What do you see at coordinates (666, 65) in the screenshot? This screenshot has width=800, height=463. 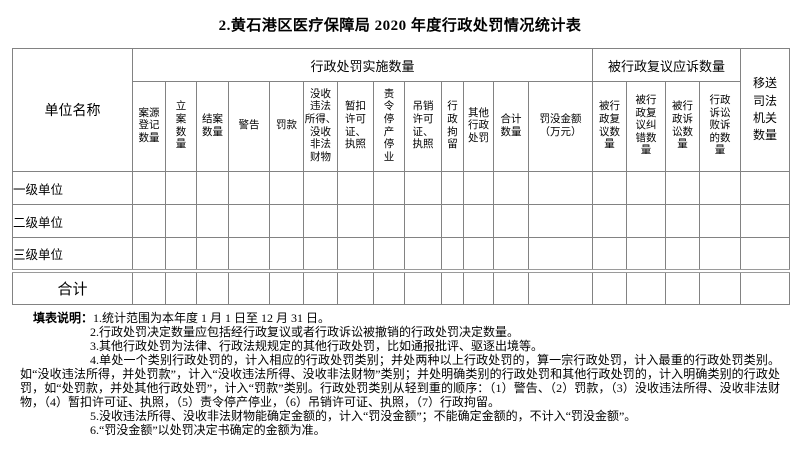 I see `group-header-reconsideration-litigation: 被行政复议应诉数量` at bounding box center [666, 65].